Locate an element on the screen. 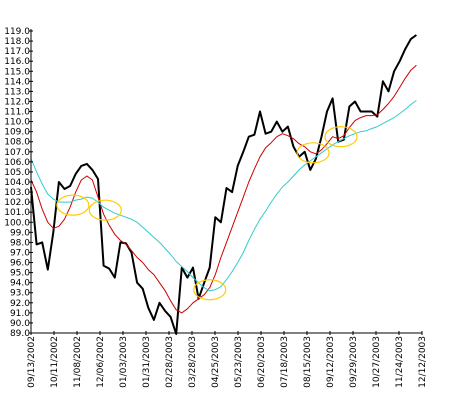 The width and height of the screenshot is (450, 400). y-tick-label: 104.0 is located at coordinates (17, 183).